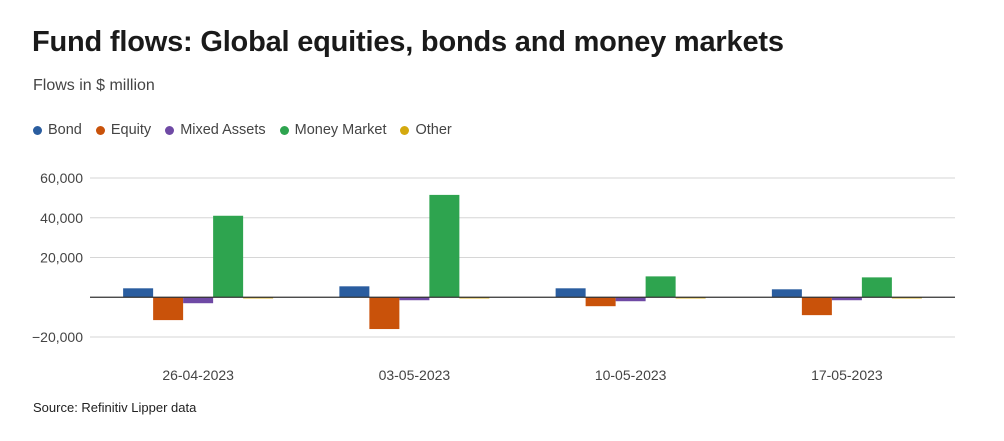  What do you see at coordinates (522, 375) in the screenshot?
I see `x-axis-labels: 26-04-2023 03-05-2023 10-05-2023 17-05-2023` at bounding box center [522, 375].